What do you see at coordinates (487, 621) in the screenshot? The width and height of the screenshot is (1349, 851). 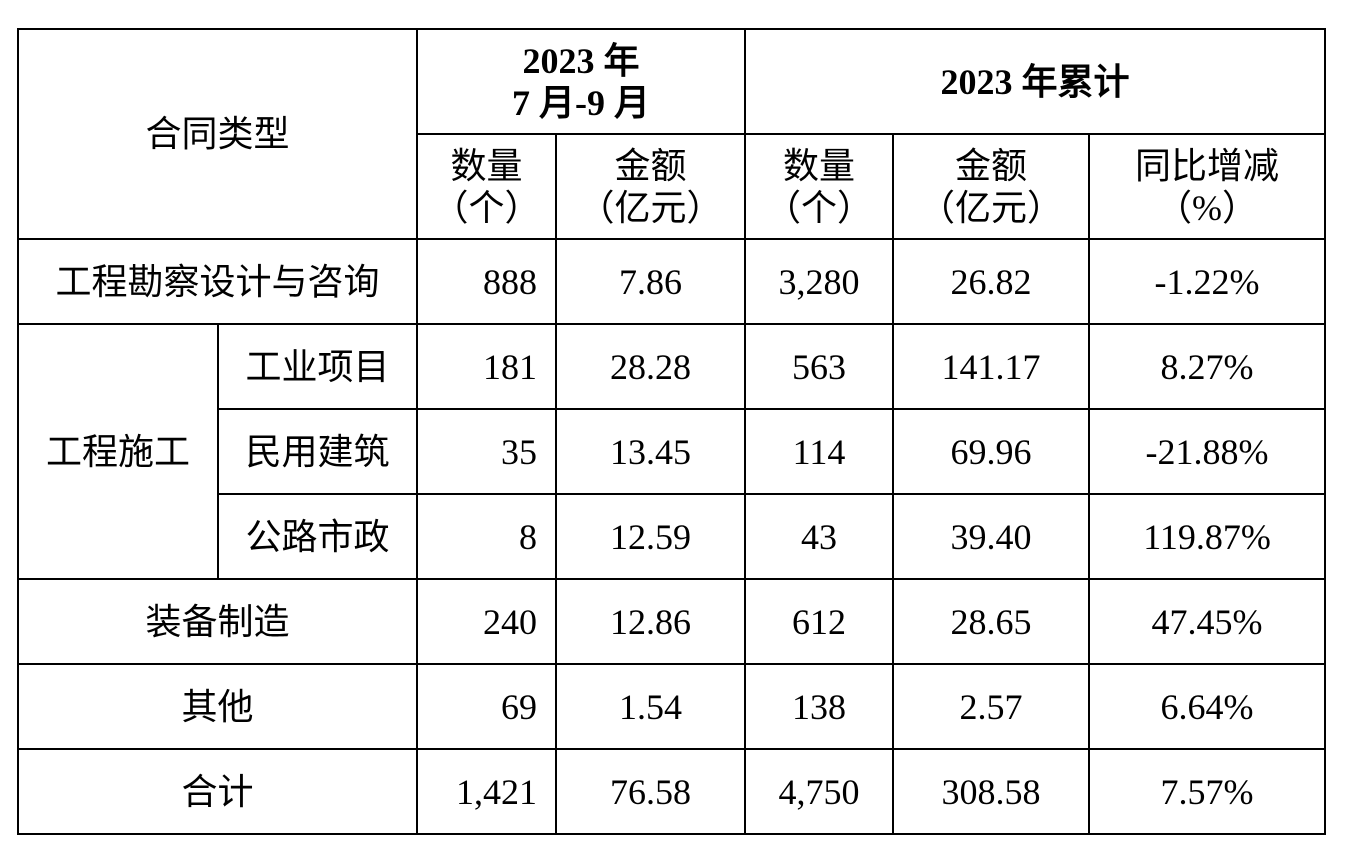 I see `cell-value: 240` at bounding box center [487, 621].